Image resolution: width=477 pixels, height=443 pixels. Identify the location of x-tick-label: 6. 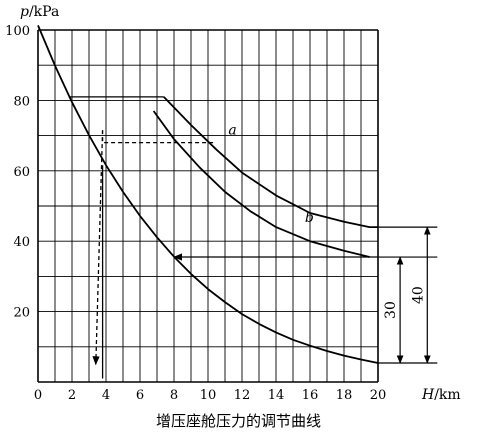
(140, 395).